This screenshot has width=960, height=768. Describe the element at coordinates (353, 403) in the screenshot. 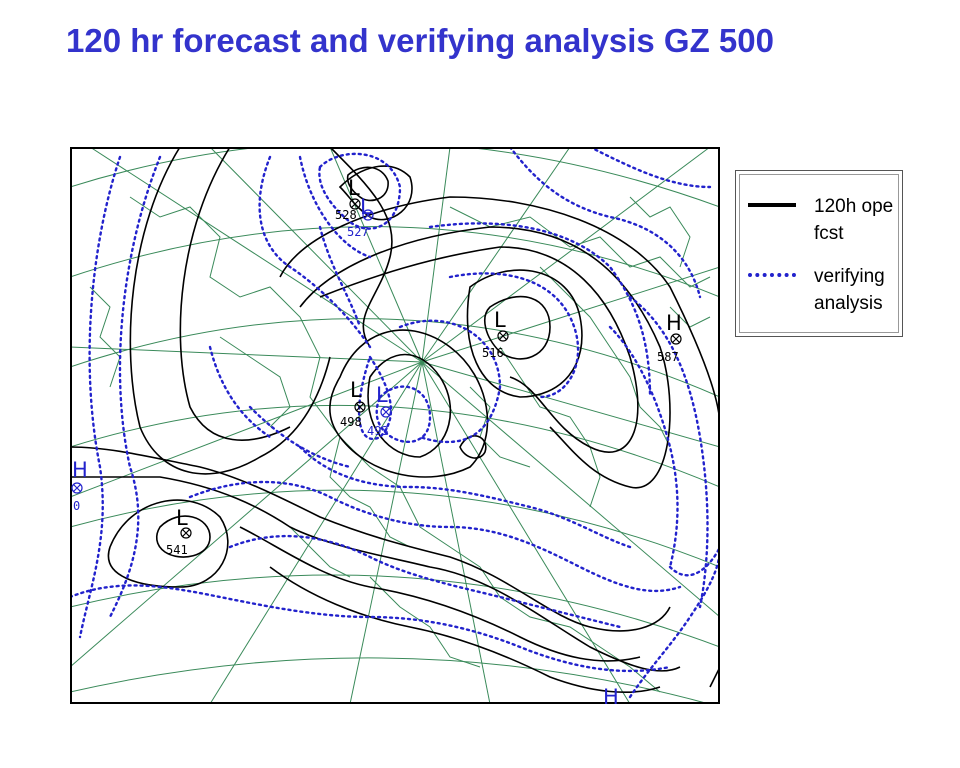

I see `center-low-498: L 498` at that location.